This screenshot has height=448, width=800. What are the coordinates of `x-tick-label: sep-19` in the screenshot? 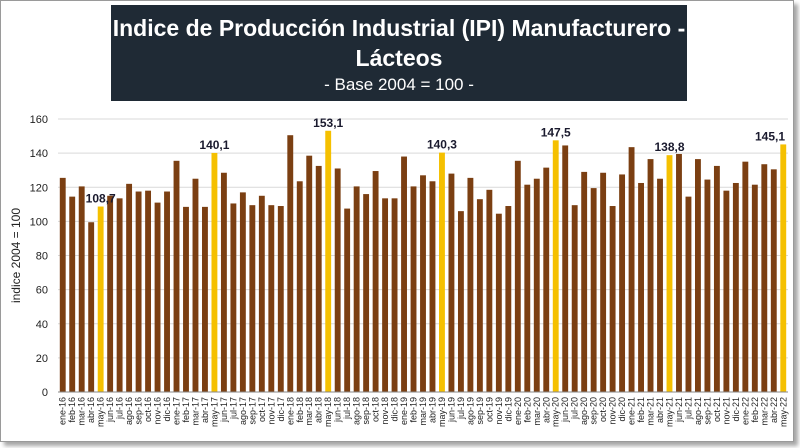 It's located at (480, 411).